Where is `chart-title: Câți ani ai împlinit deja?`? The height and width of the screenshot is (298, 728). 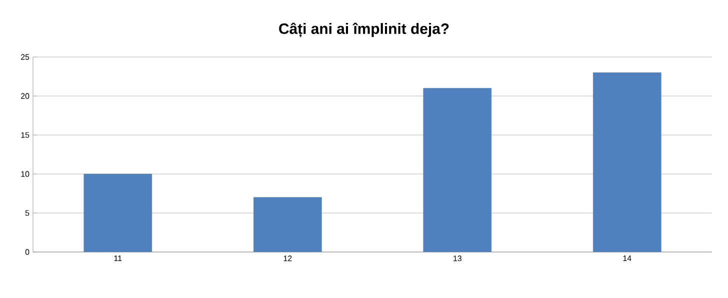
chart-title: Câți ani ai împlinit deja? is located at coordinates (364, 30).